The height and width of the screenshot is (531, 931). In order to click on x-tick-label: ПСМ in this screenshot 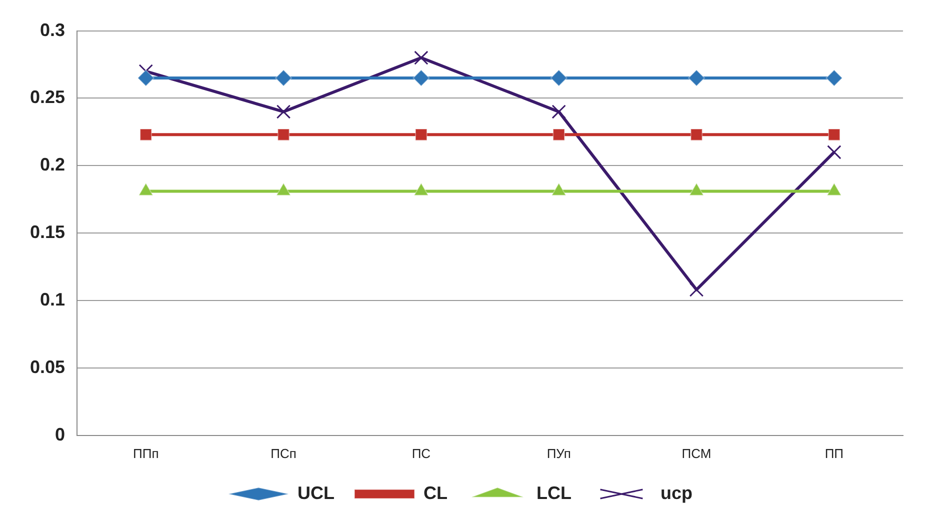, I will do `click(697, 453)`.